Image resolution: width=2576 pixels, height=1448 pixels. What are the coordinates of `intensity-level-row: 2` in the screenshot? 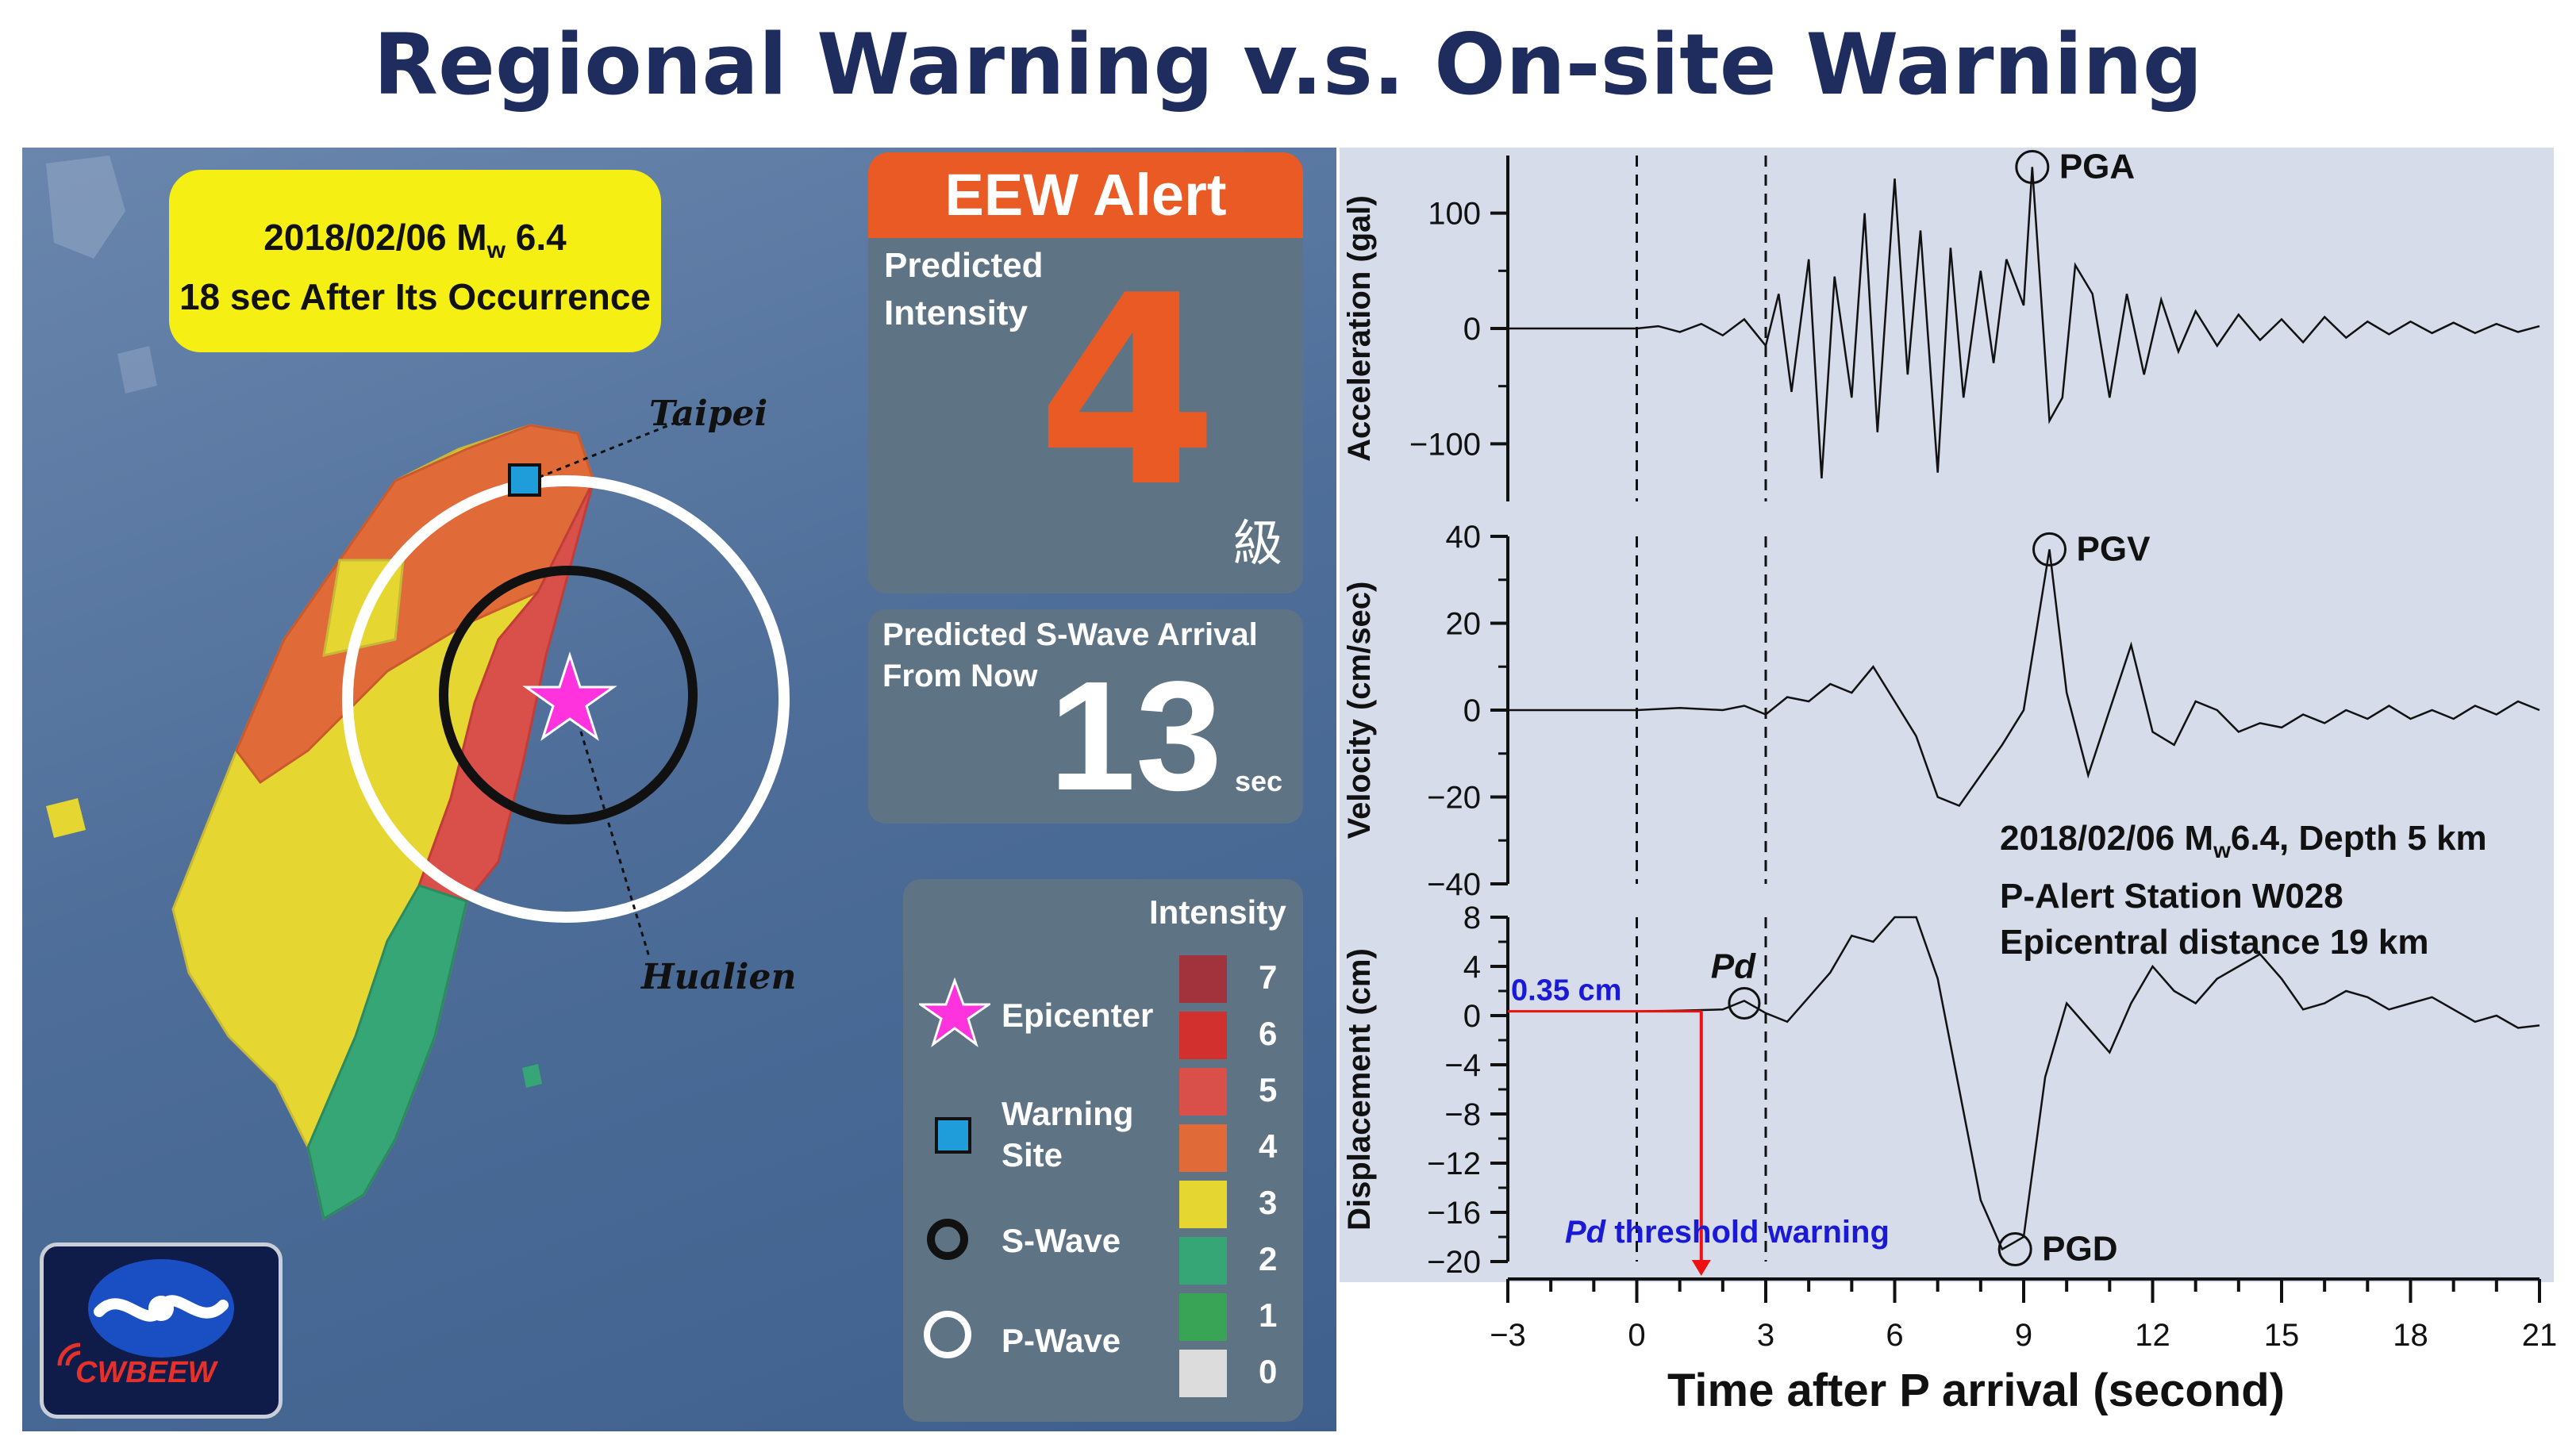 It's located at (1234, 1261).